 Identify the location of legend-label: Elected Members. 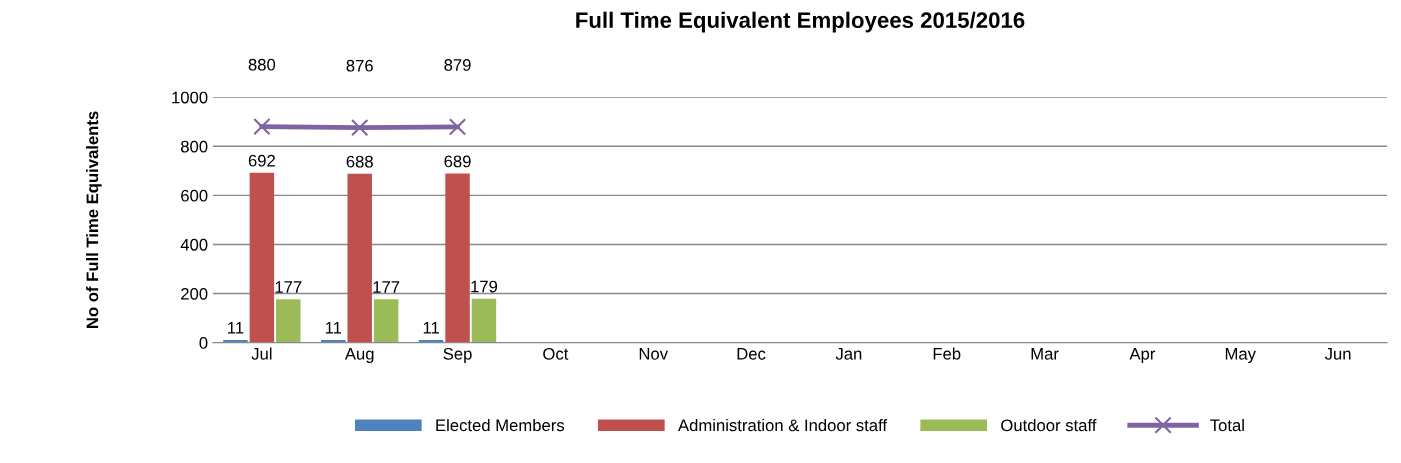
(500, 425).